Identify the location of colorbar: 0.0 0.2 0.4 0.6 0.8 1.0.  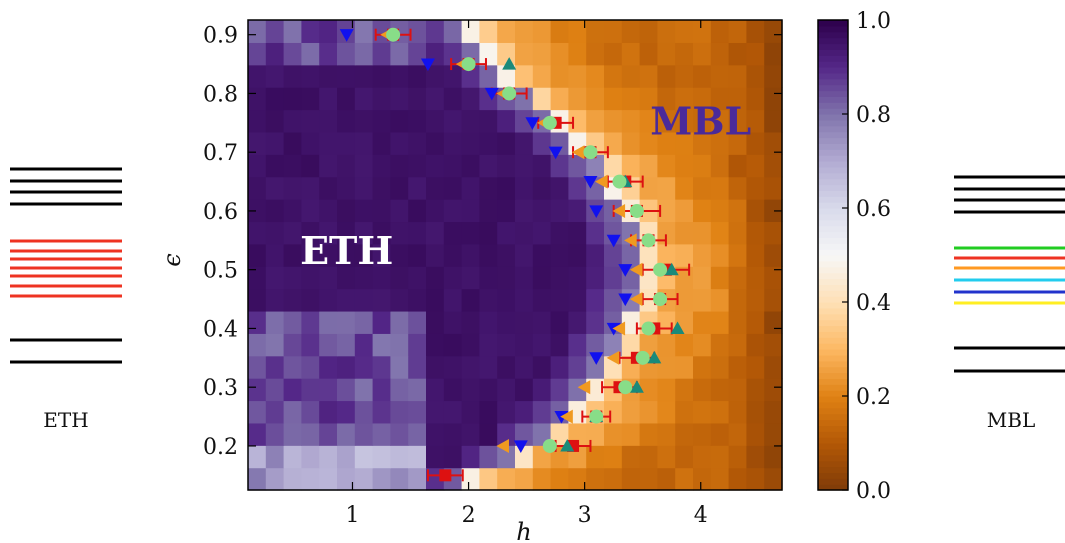
(854, 256).